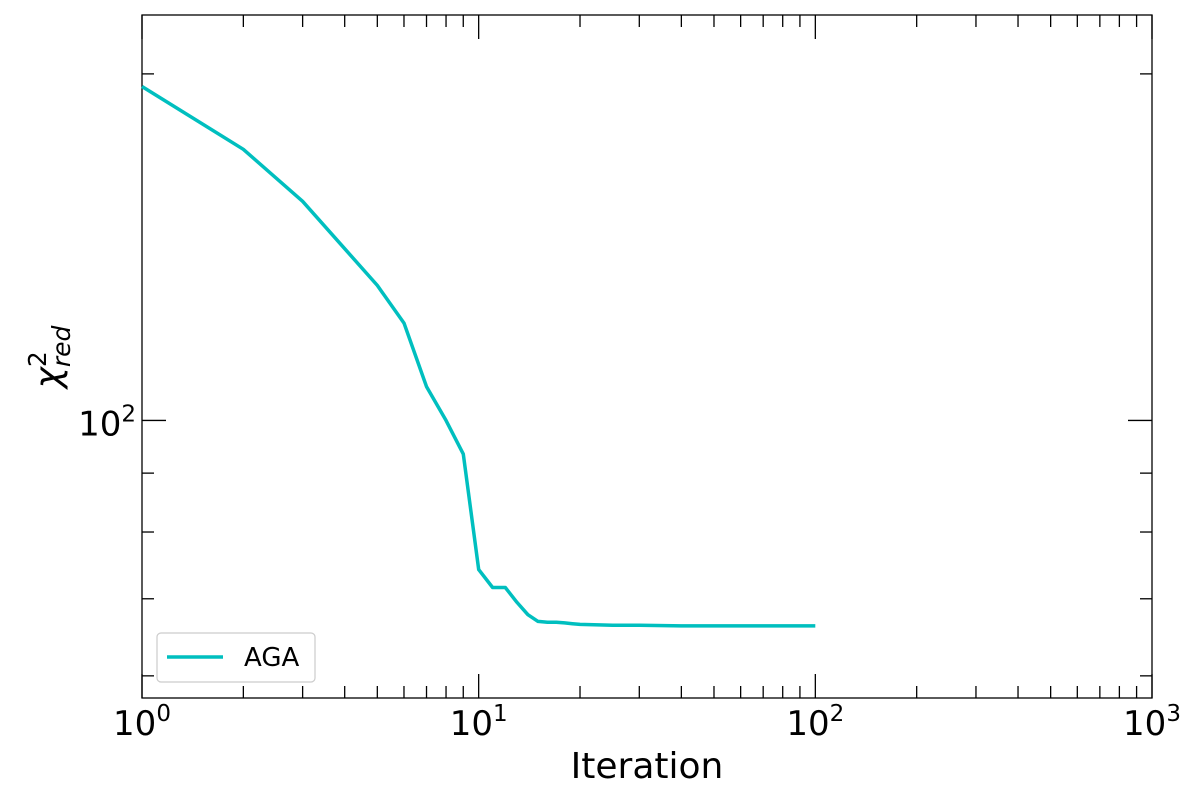  I want to click on legend: AGA, so click(236, 657).